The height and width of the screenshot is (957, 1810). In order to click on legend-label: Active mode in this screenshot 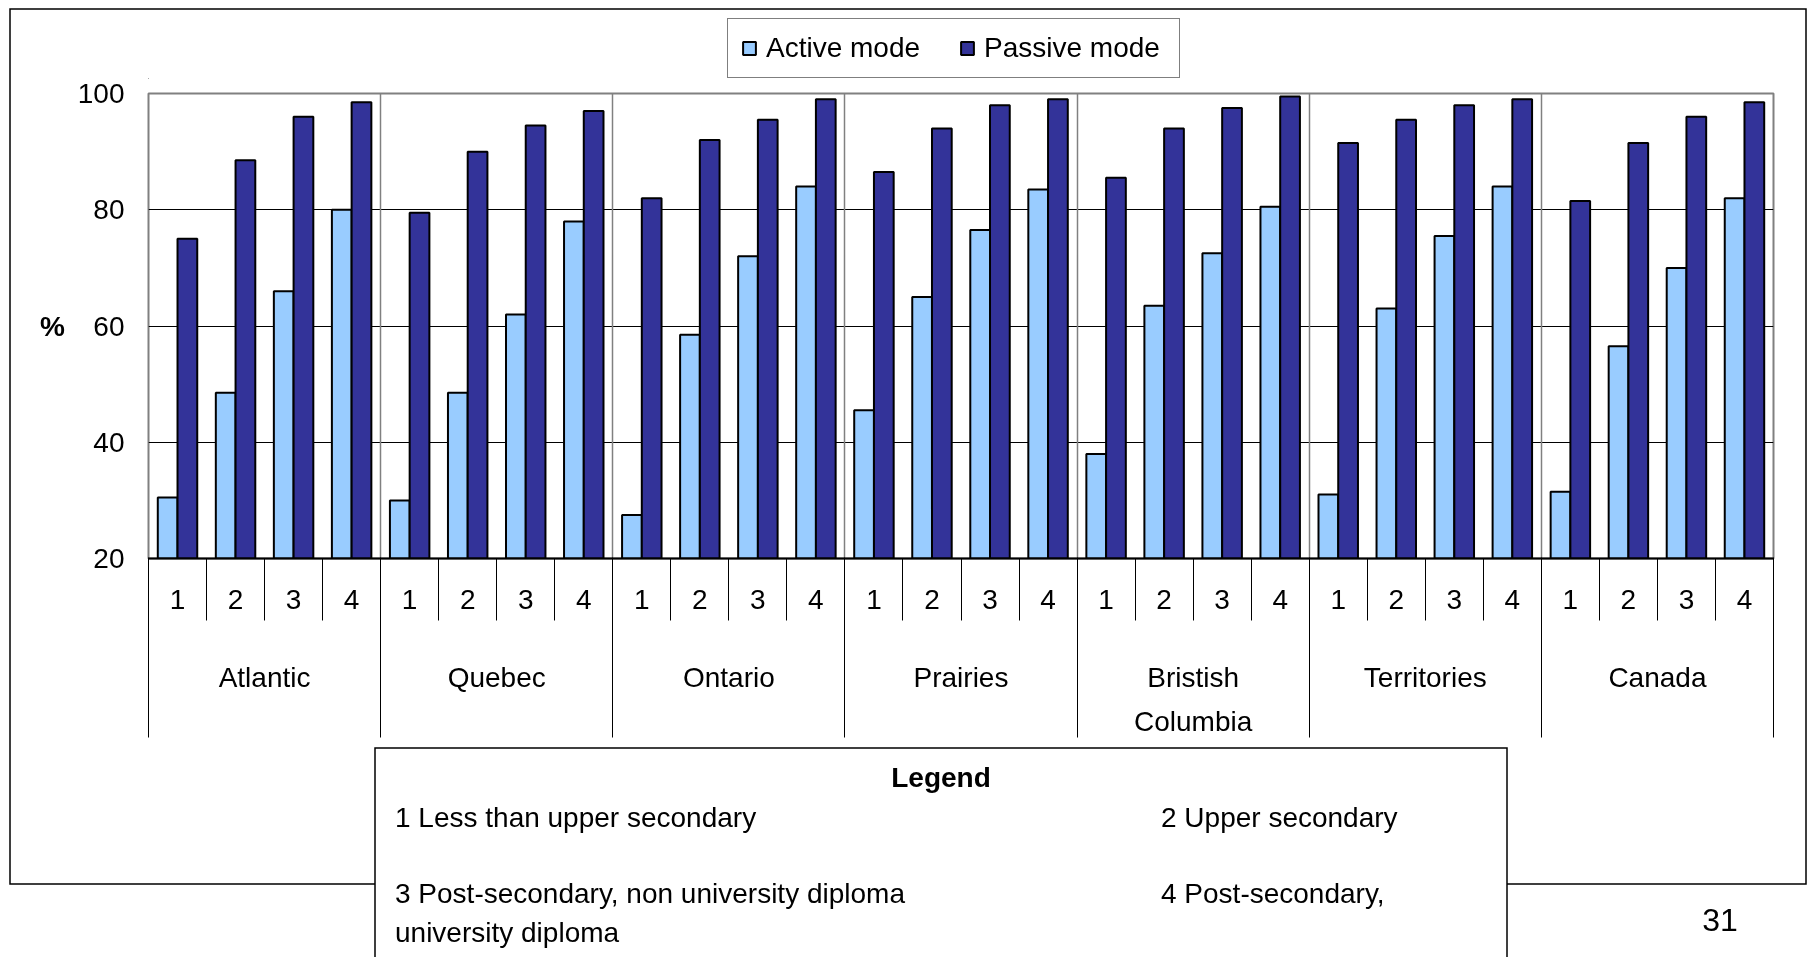, I will do `click(844, 48)`.